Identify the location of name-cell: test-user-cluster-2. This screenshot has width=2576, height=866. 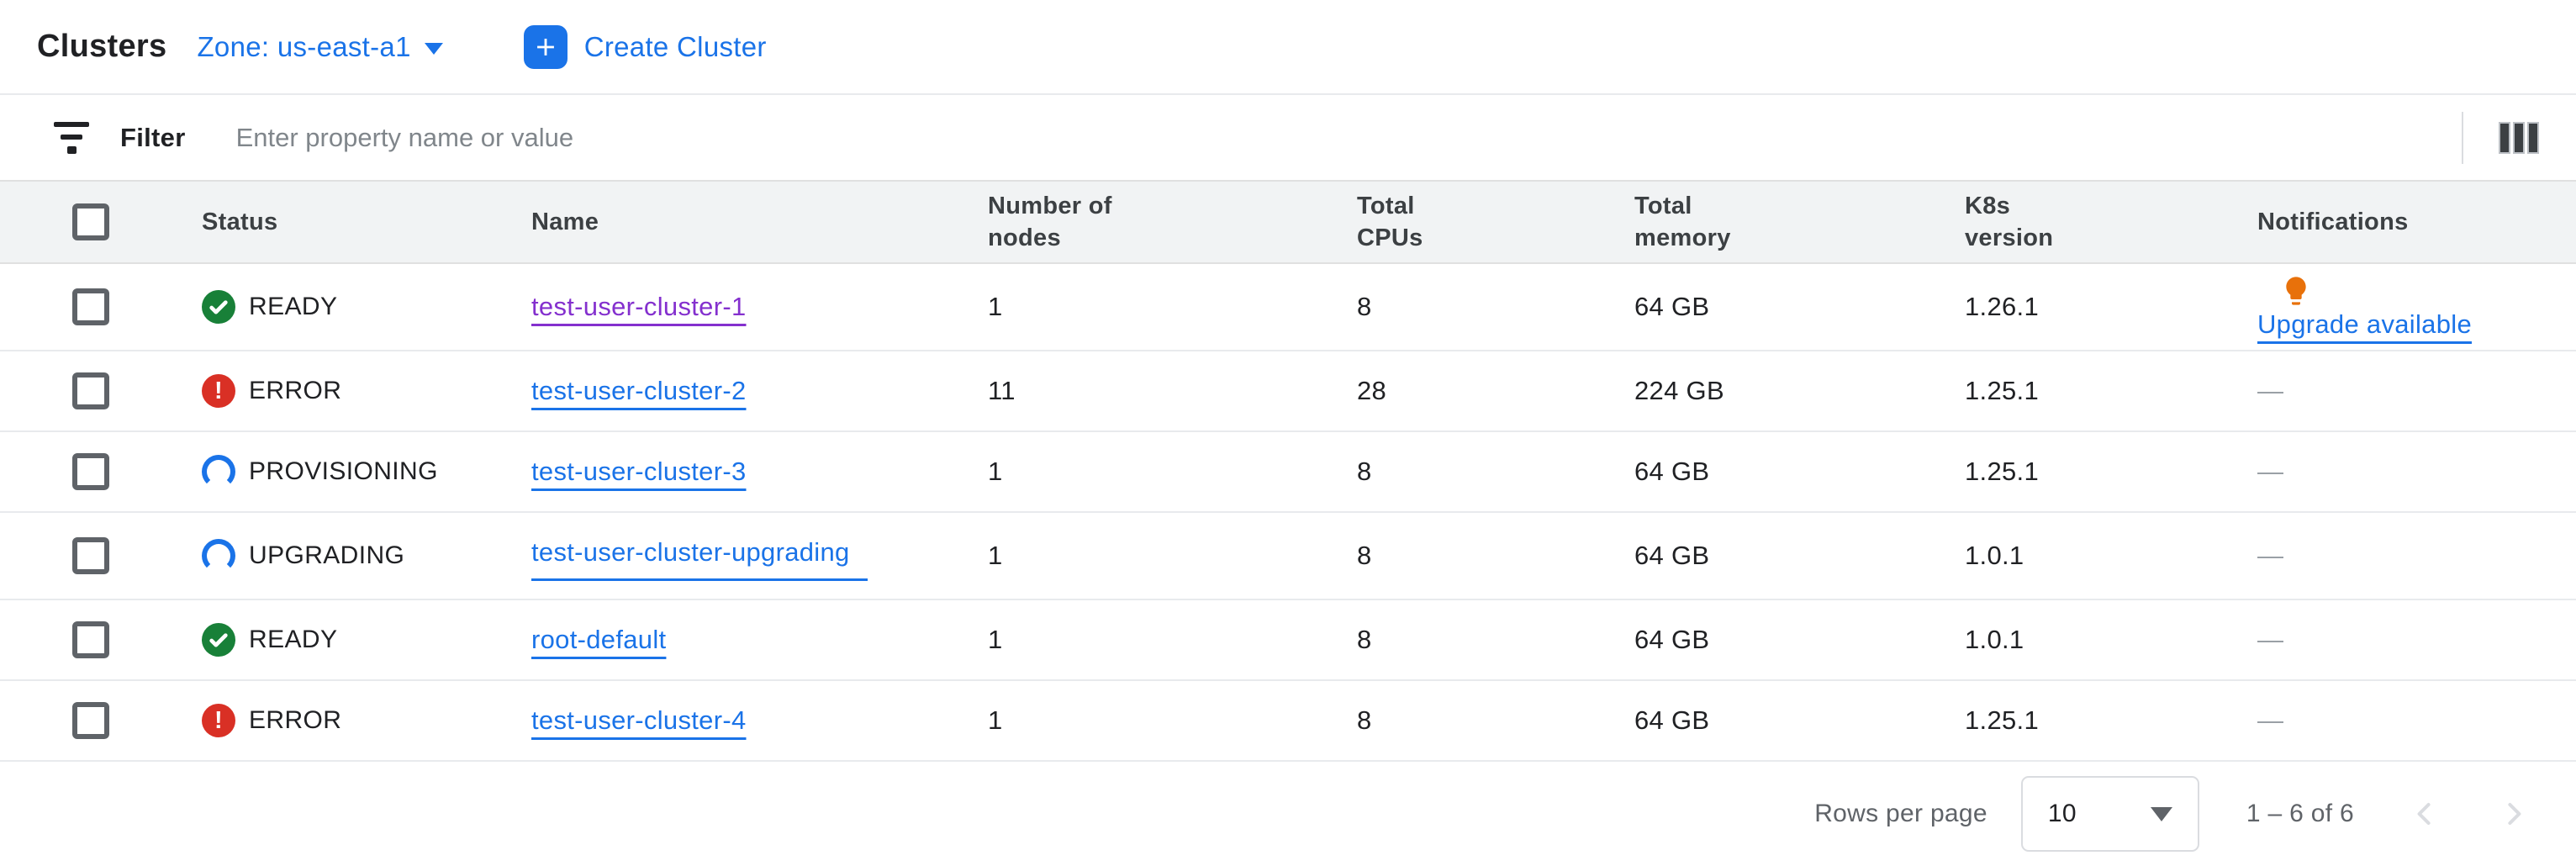
(759, 391).